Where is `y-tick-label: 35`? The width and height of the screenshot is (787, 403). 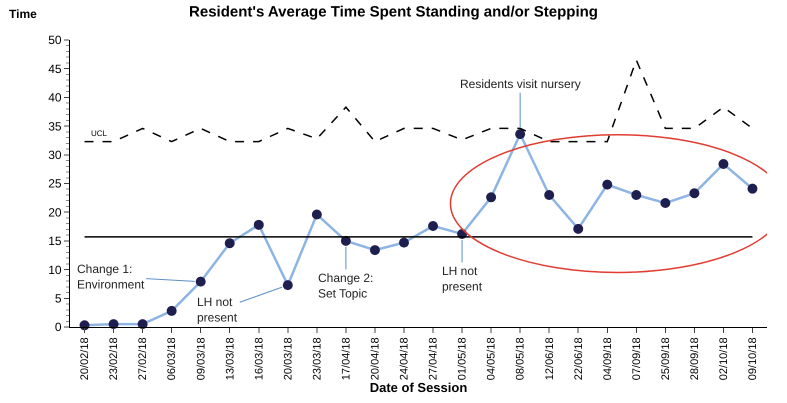
y-tick-label: 35 is located at coordinates (55, 126).